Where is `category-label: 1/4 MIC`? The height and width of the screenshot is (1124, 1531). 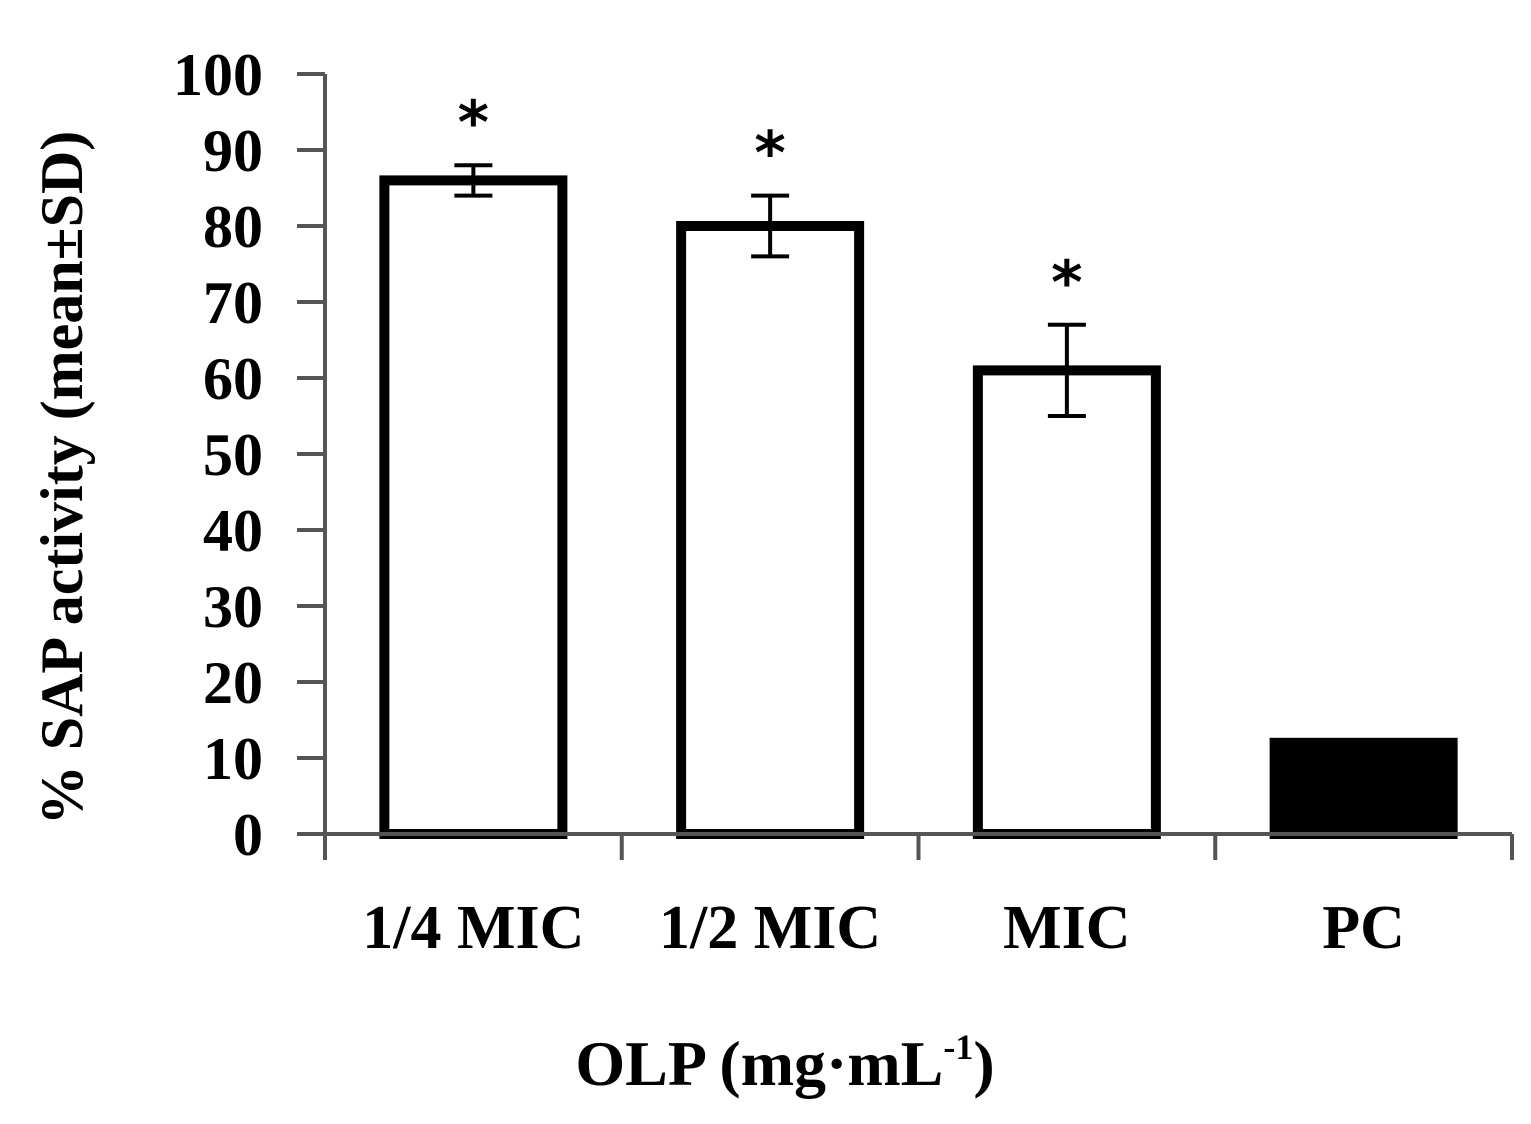 category-label: 1/4 MIC is located at coordinates (473, 928).